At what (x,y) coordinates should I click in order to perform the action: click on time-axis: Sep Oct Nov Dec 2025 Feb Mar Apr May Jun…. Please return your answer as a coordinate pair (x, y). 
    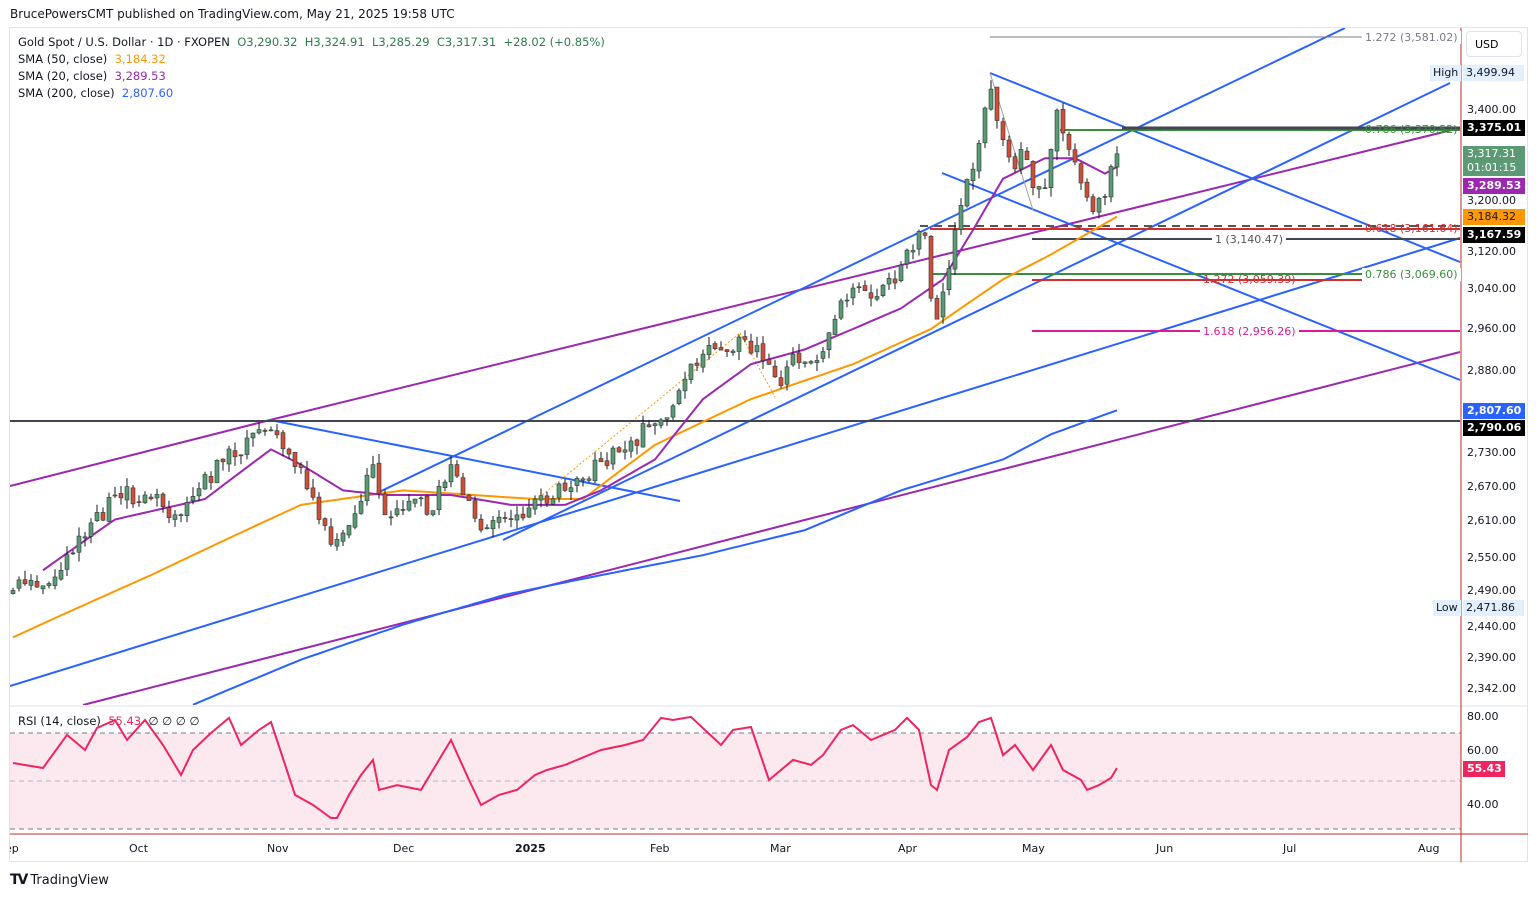
    Looking at the image, I should click on (735, 848).